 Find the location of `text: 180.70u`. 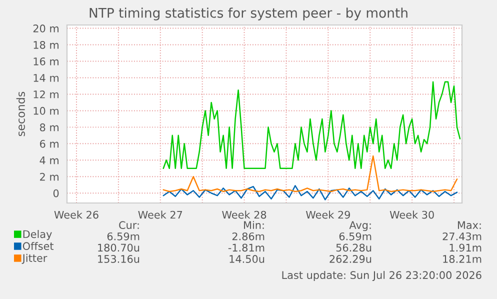

text: 180.70u is located at coordinates (119, 248).